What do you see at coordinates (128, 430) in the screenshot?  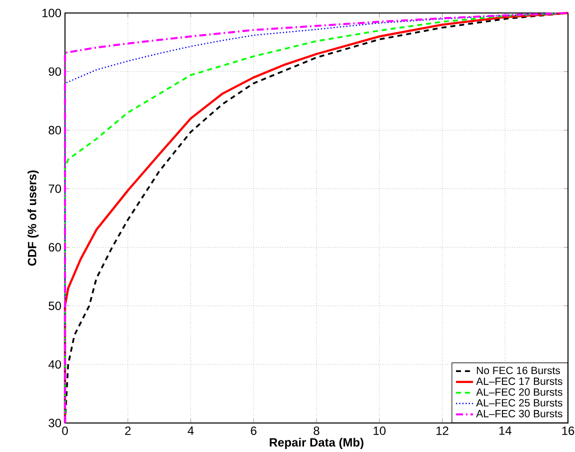 I see `x-tick-label: 2` at bounding box center [128, 430].